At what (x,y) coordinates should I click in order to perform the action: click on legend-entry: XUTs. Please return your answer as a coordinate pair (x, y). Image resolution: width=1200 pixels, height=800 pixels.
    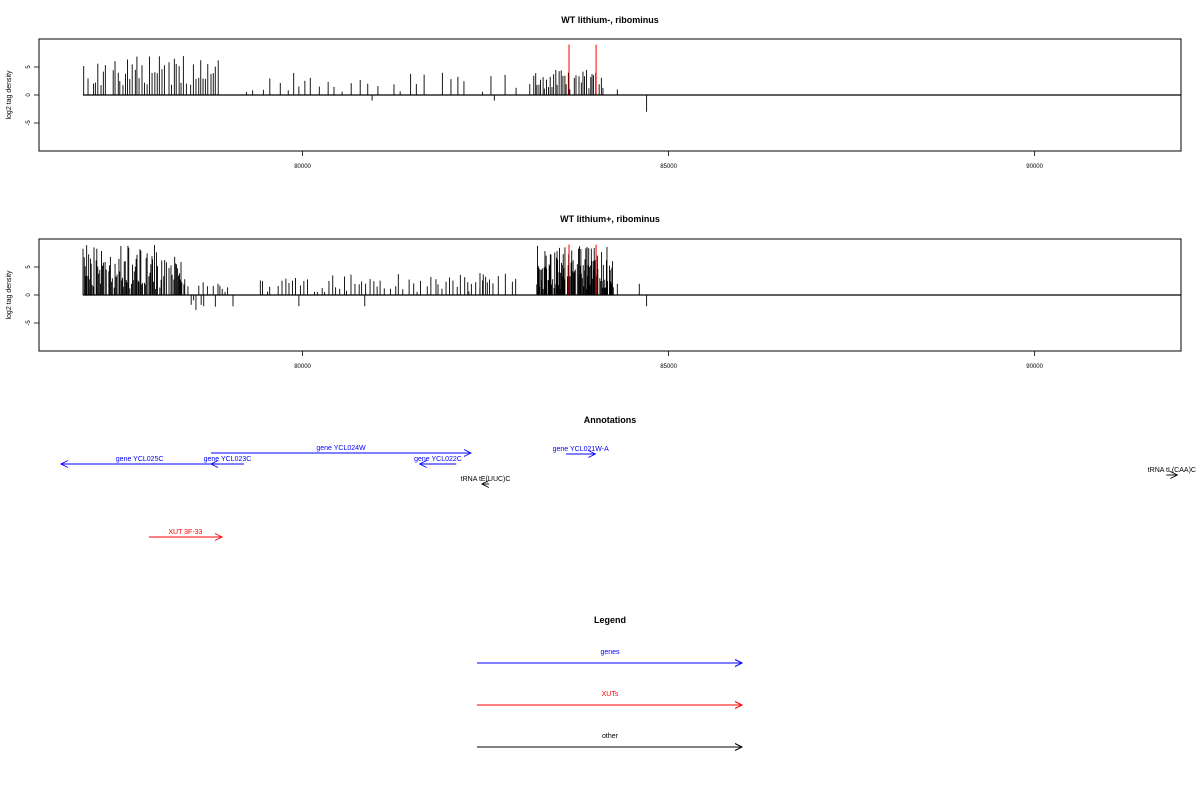
    Looking at the image, I should click on (610, 700).